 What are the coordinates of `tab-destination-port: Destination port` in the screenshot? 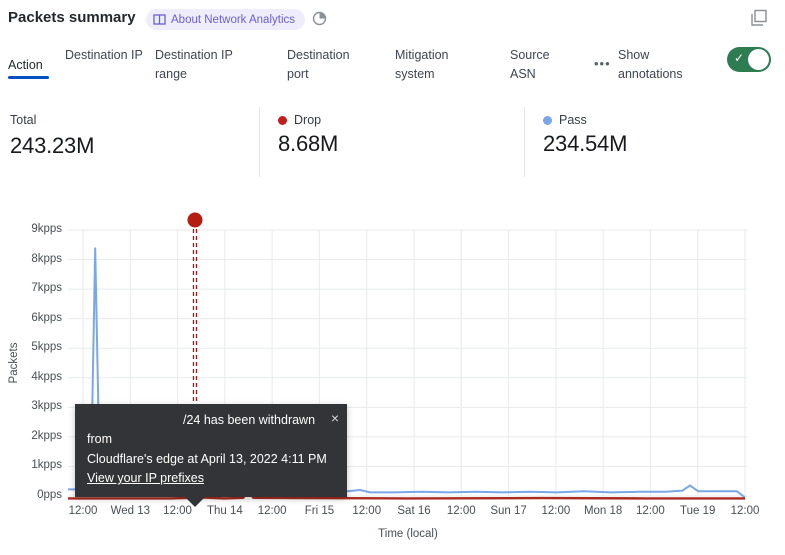 It's located at (318, 64).